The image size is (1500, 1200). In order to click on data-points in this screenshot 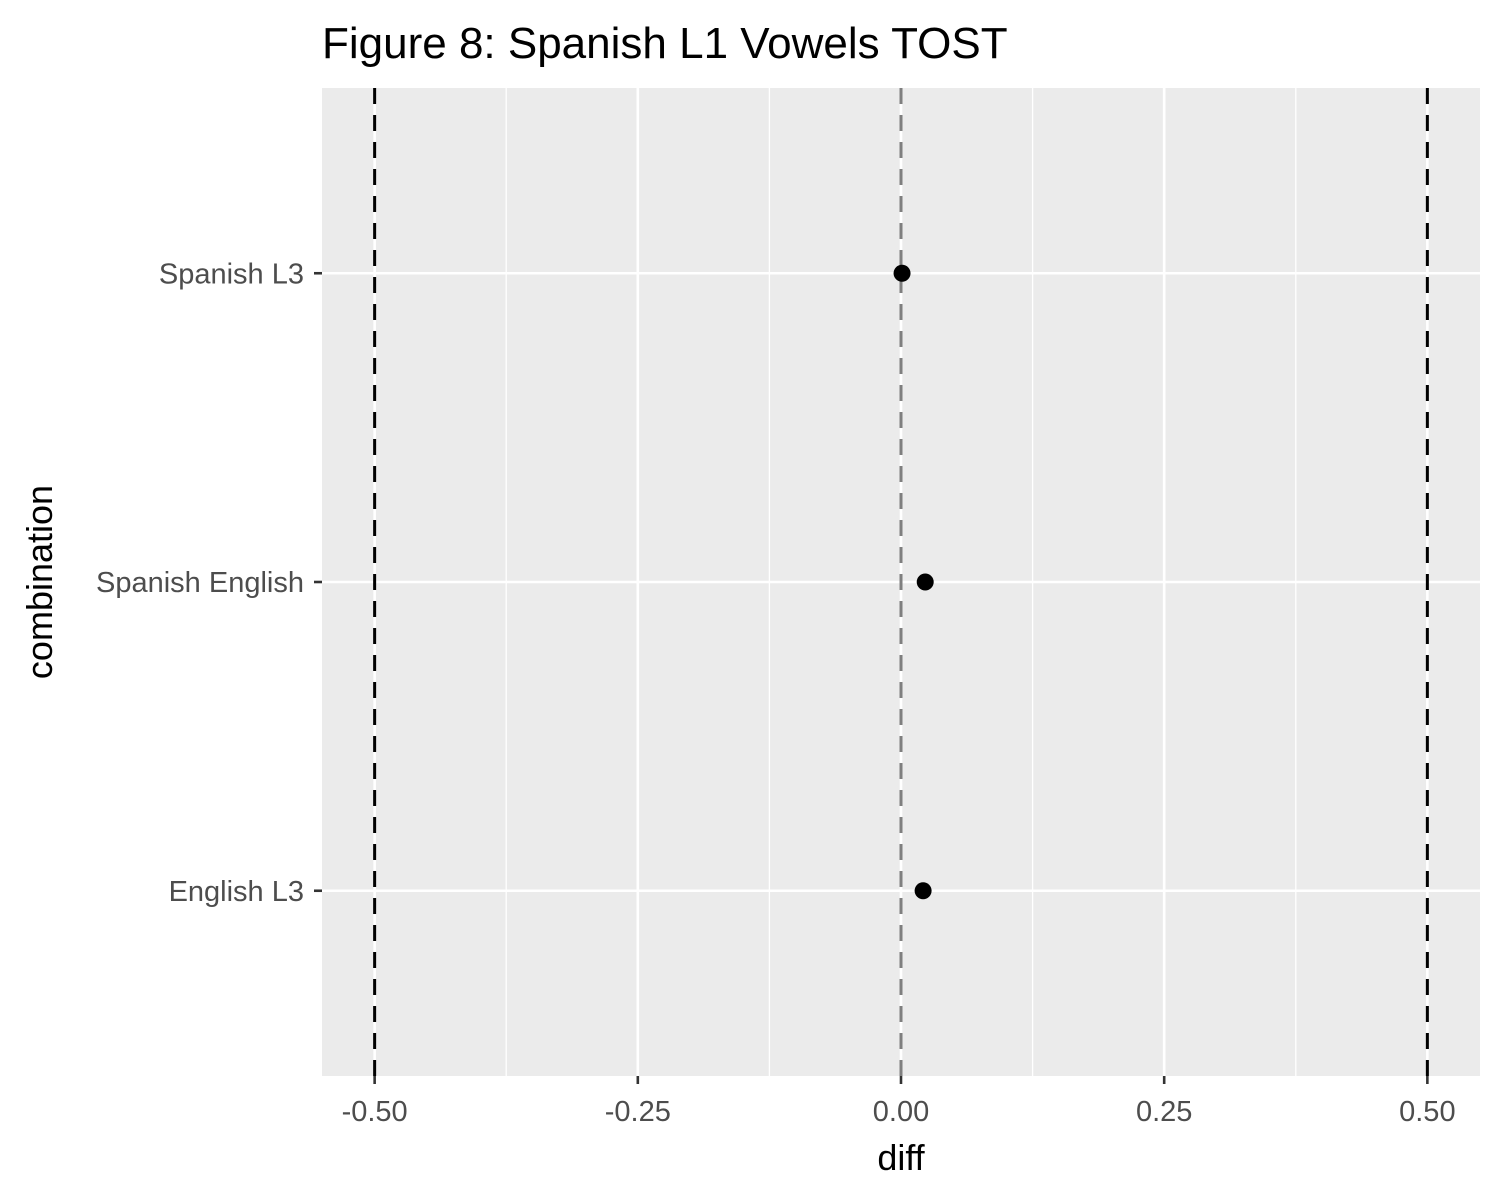, I will do `click(913, 582)`.